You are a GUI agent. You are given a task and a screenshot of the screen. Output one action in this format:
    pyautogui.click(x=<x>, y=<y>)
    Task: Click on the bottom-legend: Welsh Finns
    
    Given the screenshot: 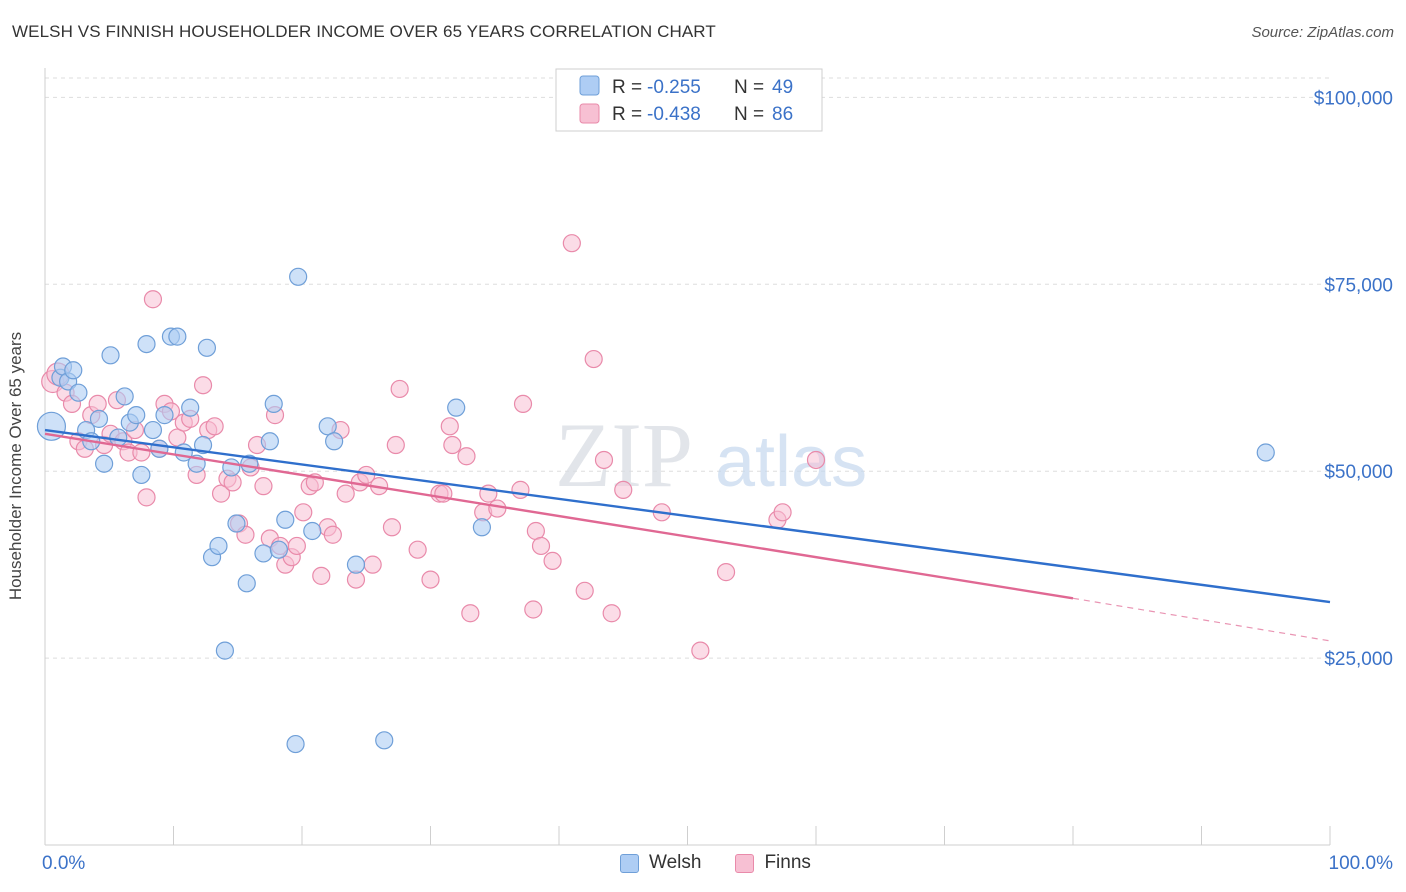 What is the action you would take?
    pyautogui.click(x=732, y=863)
    